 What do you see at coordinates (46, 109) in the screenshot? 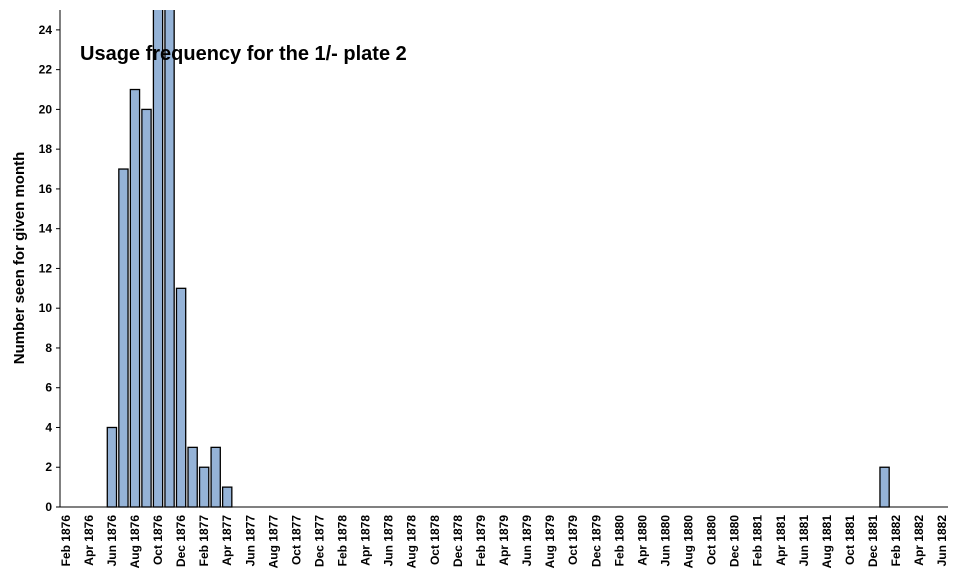
I see `y-tick-label: 20` at bounding box center [46, 109].